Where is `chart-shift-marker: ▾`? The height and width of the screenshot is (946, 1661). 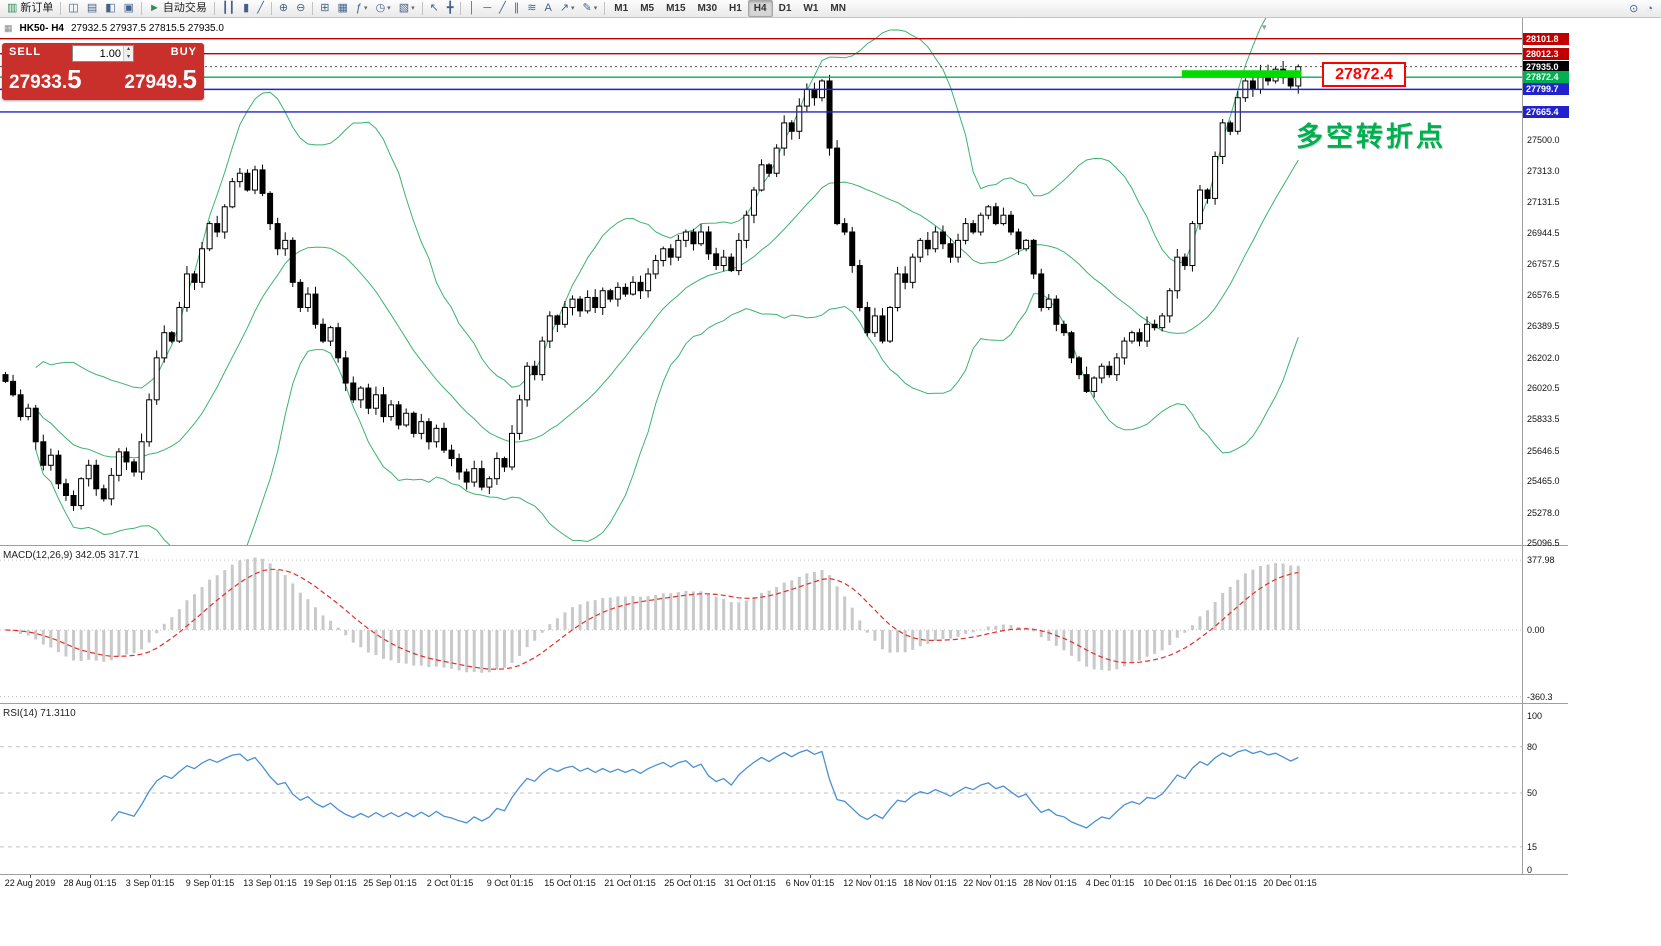
chart-shift-marker: ▾ is located at coordinates (1264, 27).